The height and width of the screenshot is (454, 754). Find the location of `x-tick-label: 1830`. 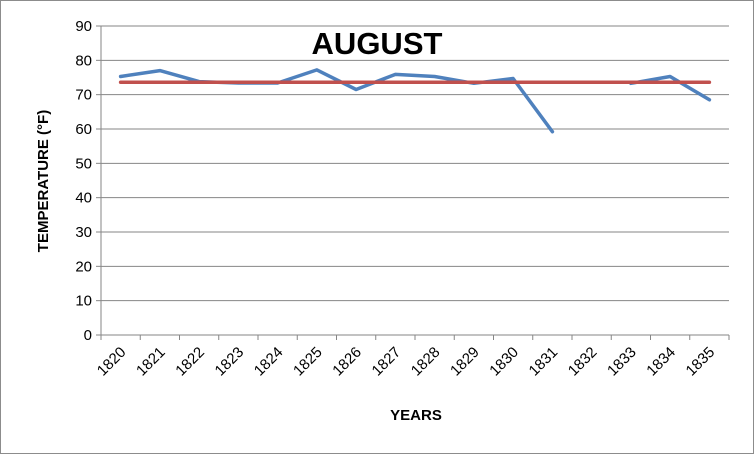

x-tick-label: 1830 is located at coordinates (504, 362).